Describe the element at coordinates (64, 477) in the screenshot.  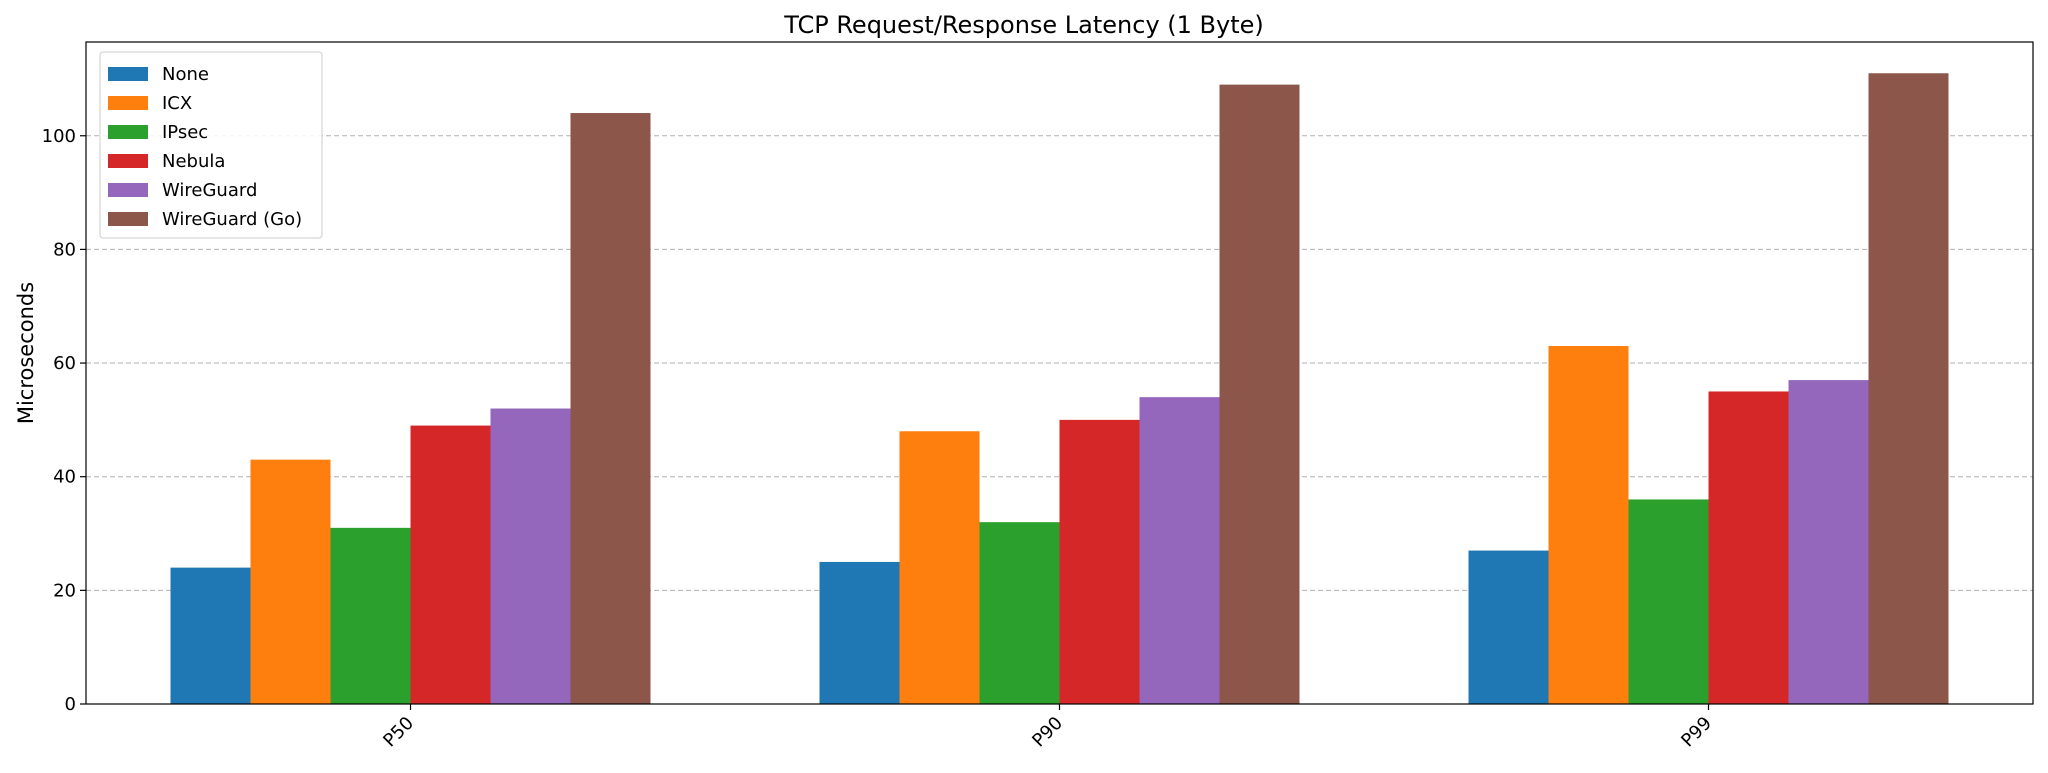
I see `y-tick-label: 40` at that location.